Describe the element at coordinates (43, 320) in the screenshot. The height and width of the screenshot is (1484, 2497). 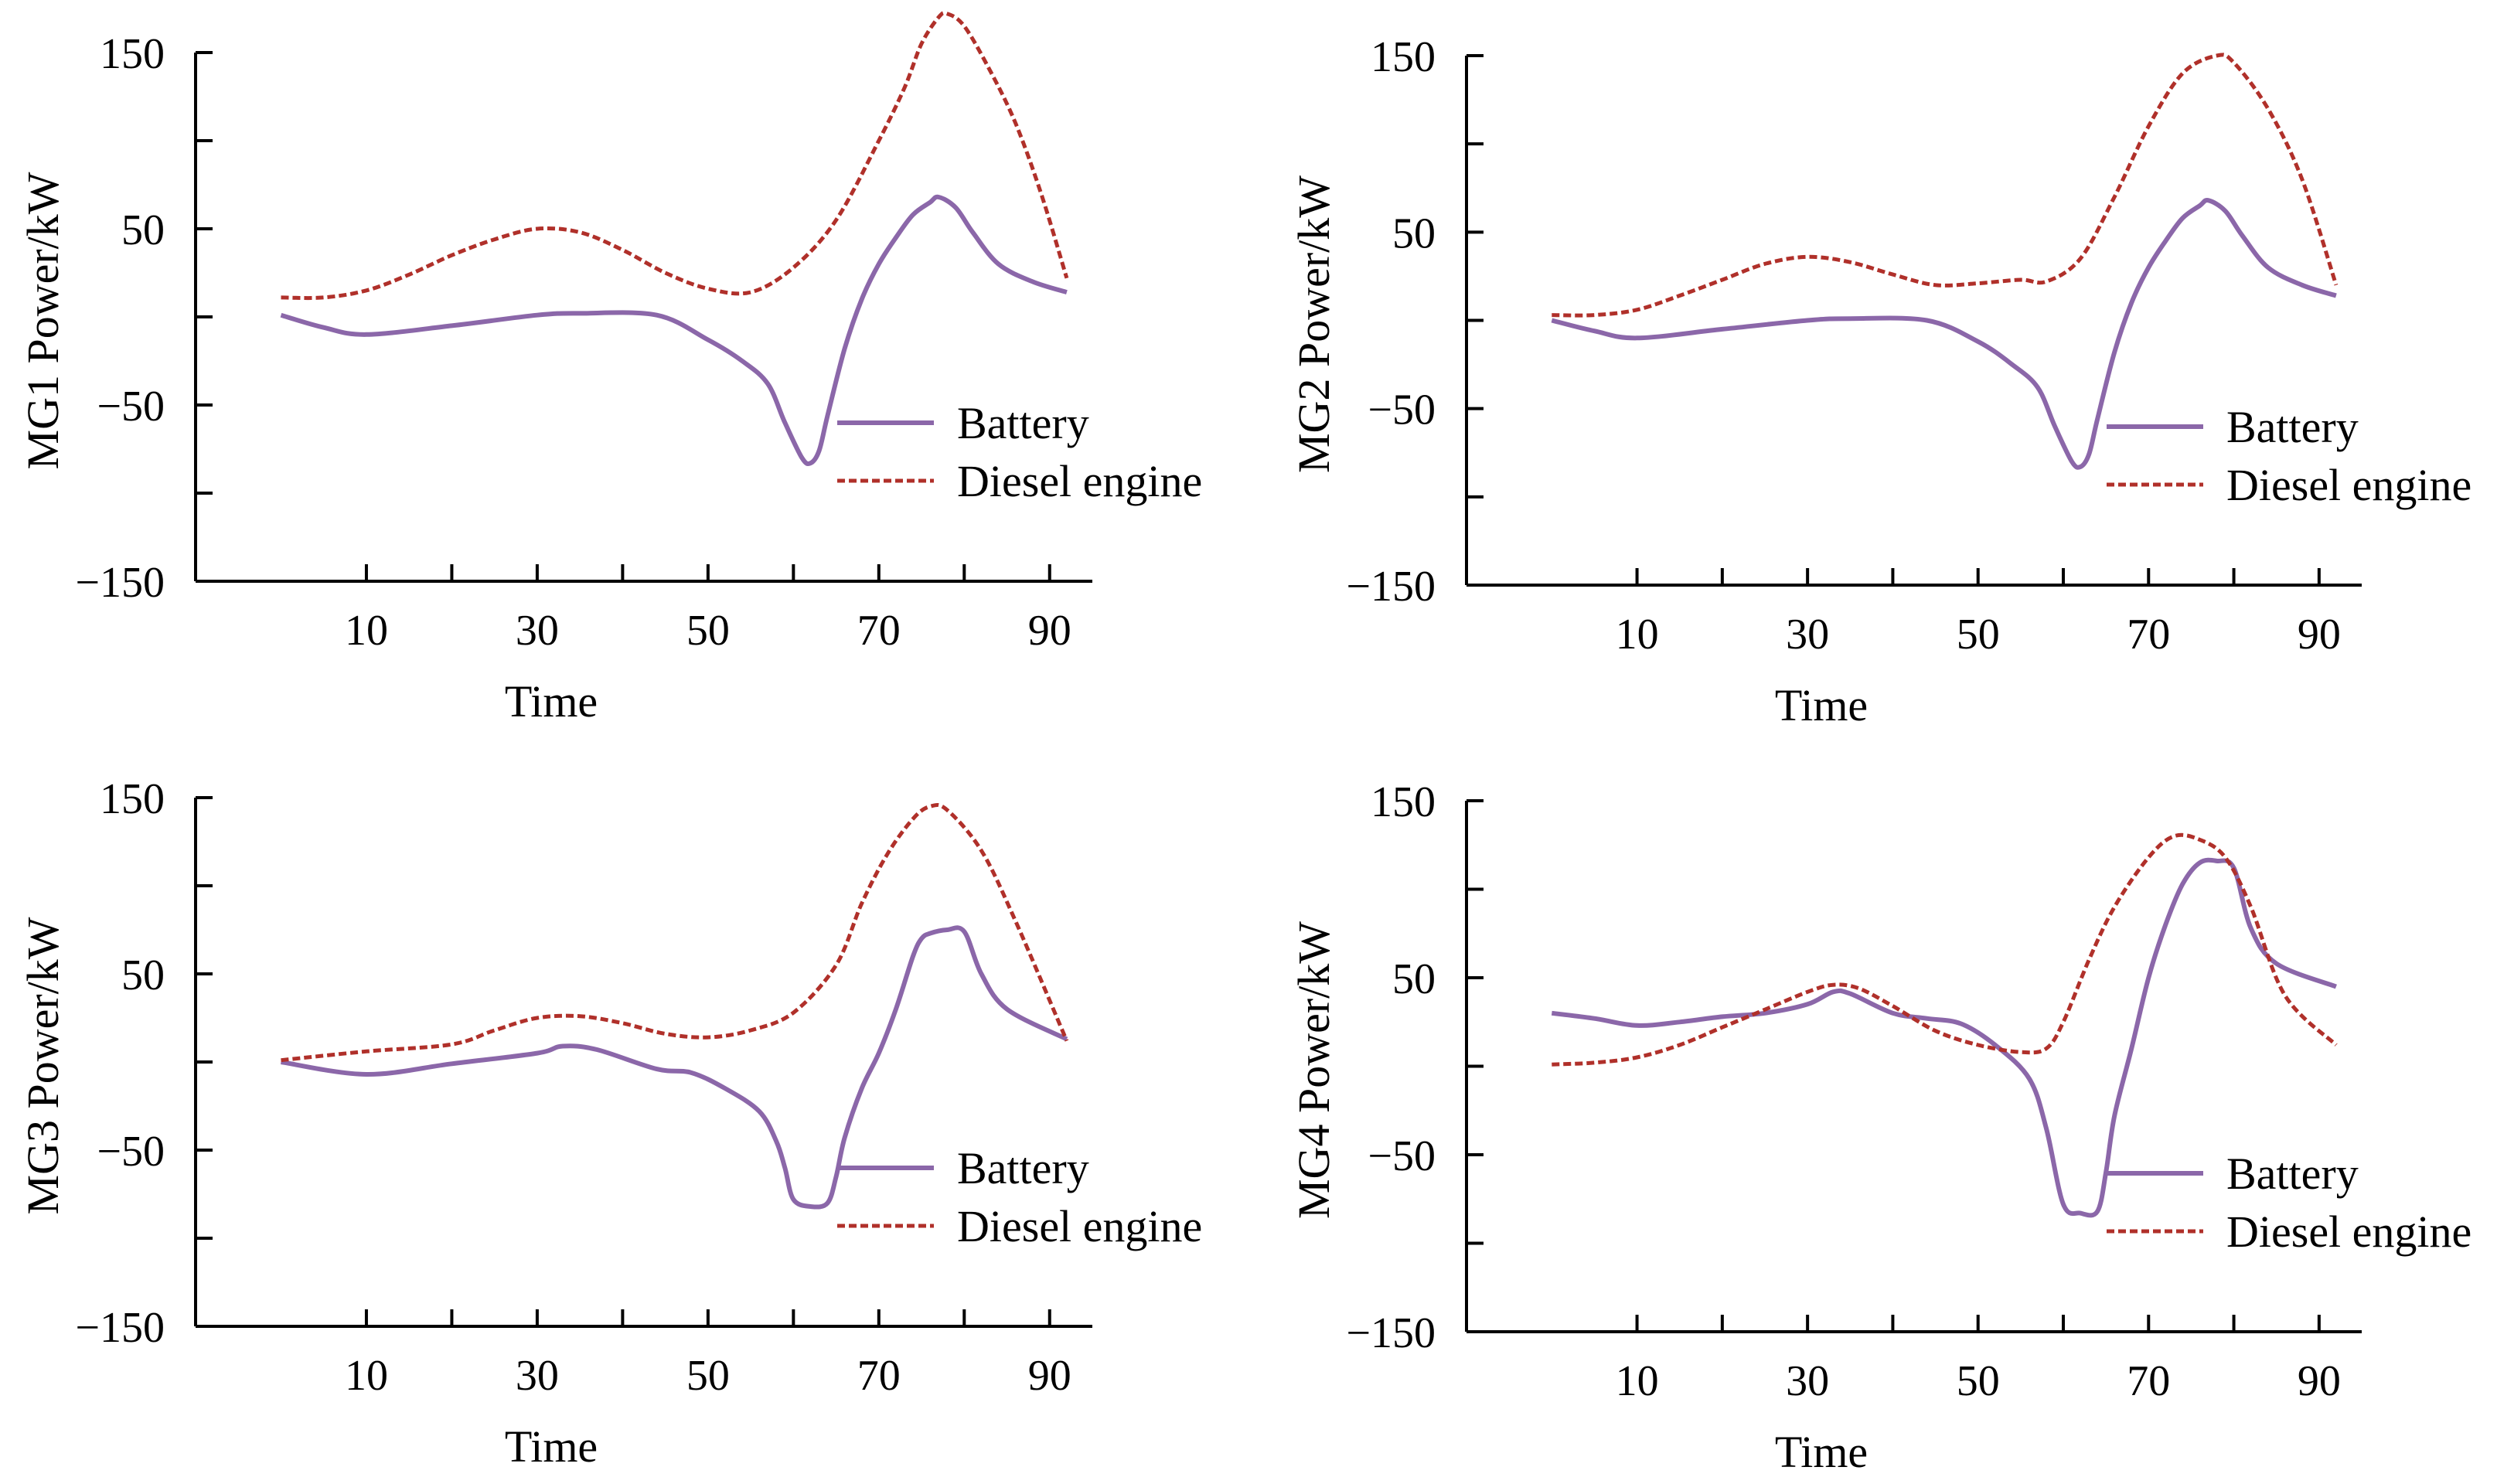
I see `y-axis-label: MG1 Power/kW` at that location.